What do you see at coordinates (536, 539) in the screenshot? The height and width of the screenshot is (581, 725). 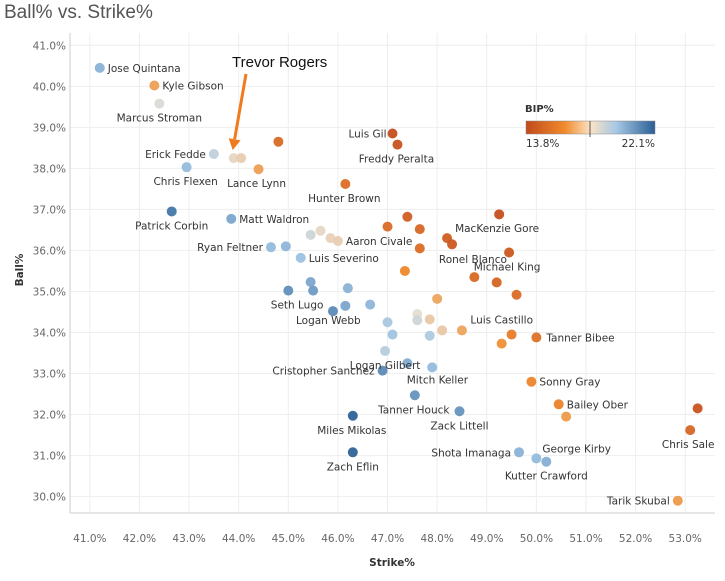 I see `x-tick-label: 50.0%` at bounding box center [536, 539].